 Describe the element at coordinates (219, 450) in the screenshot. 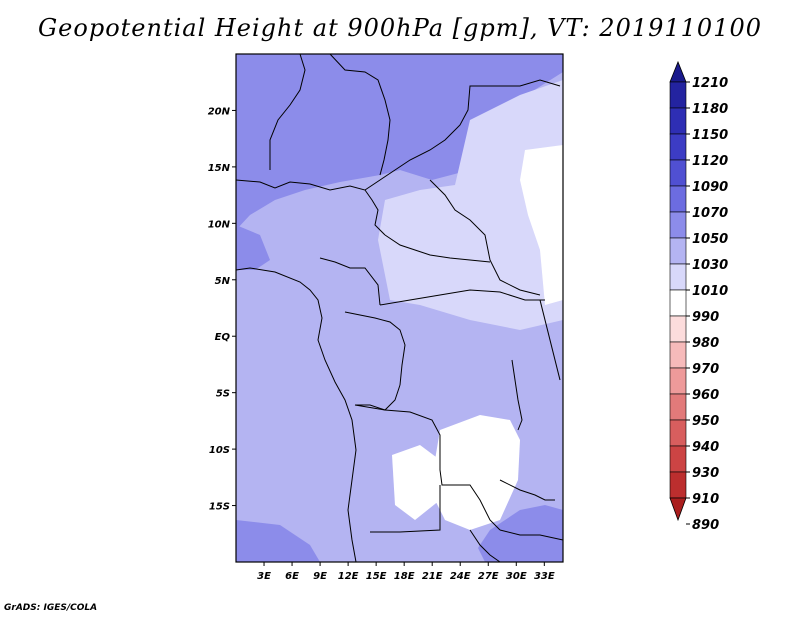

I see `y-tick-label: 10S` at that location.